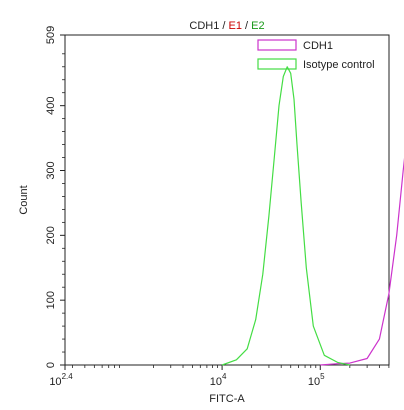  I want to click on title-part: E1, so click(235, 26).